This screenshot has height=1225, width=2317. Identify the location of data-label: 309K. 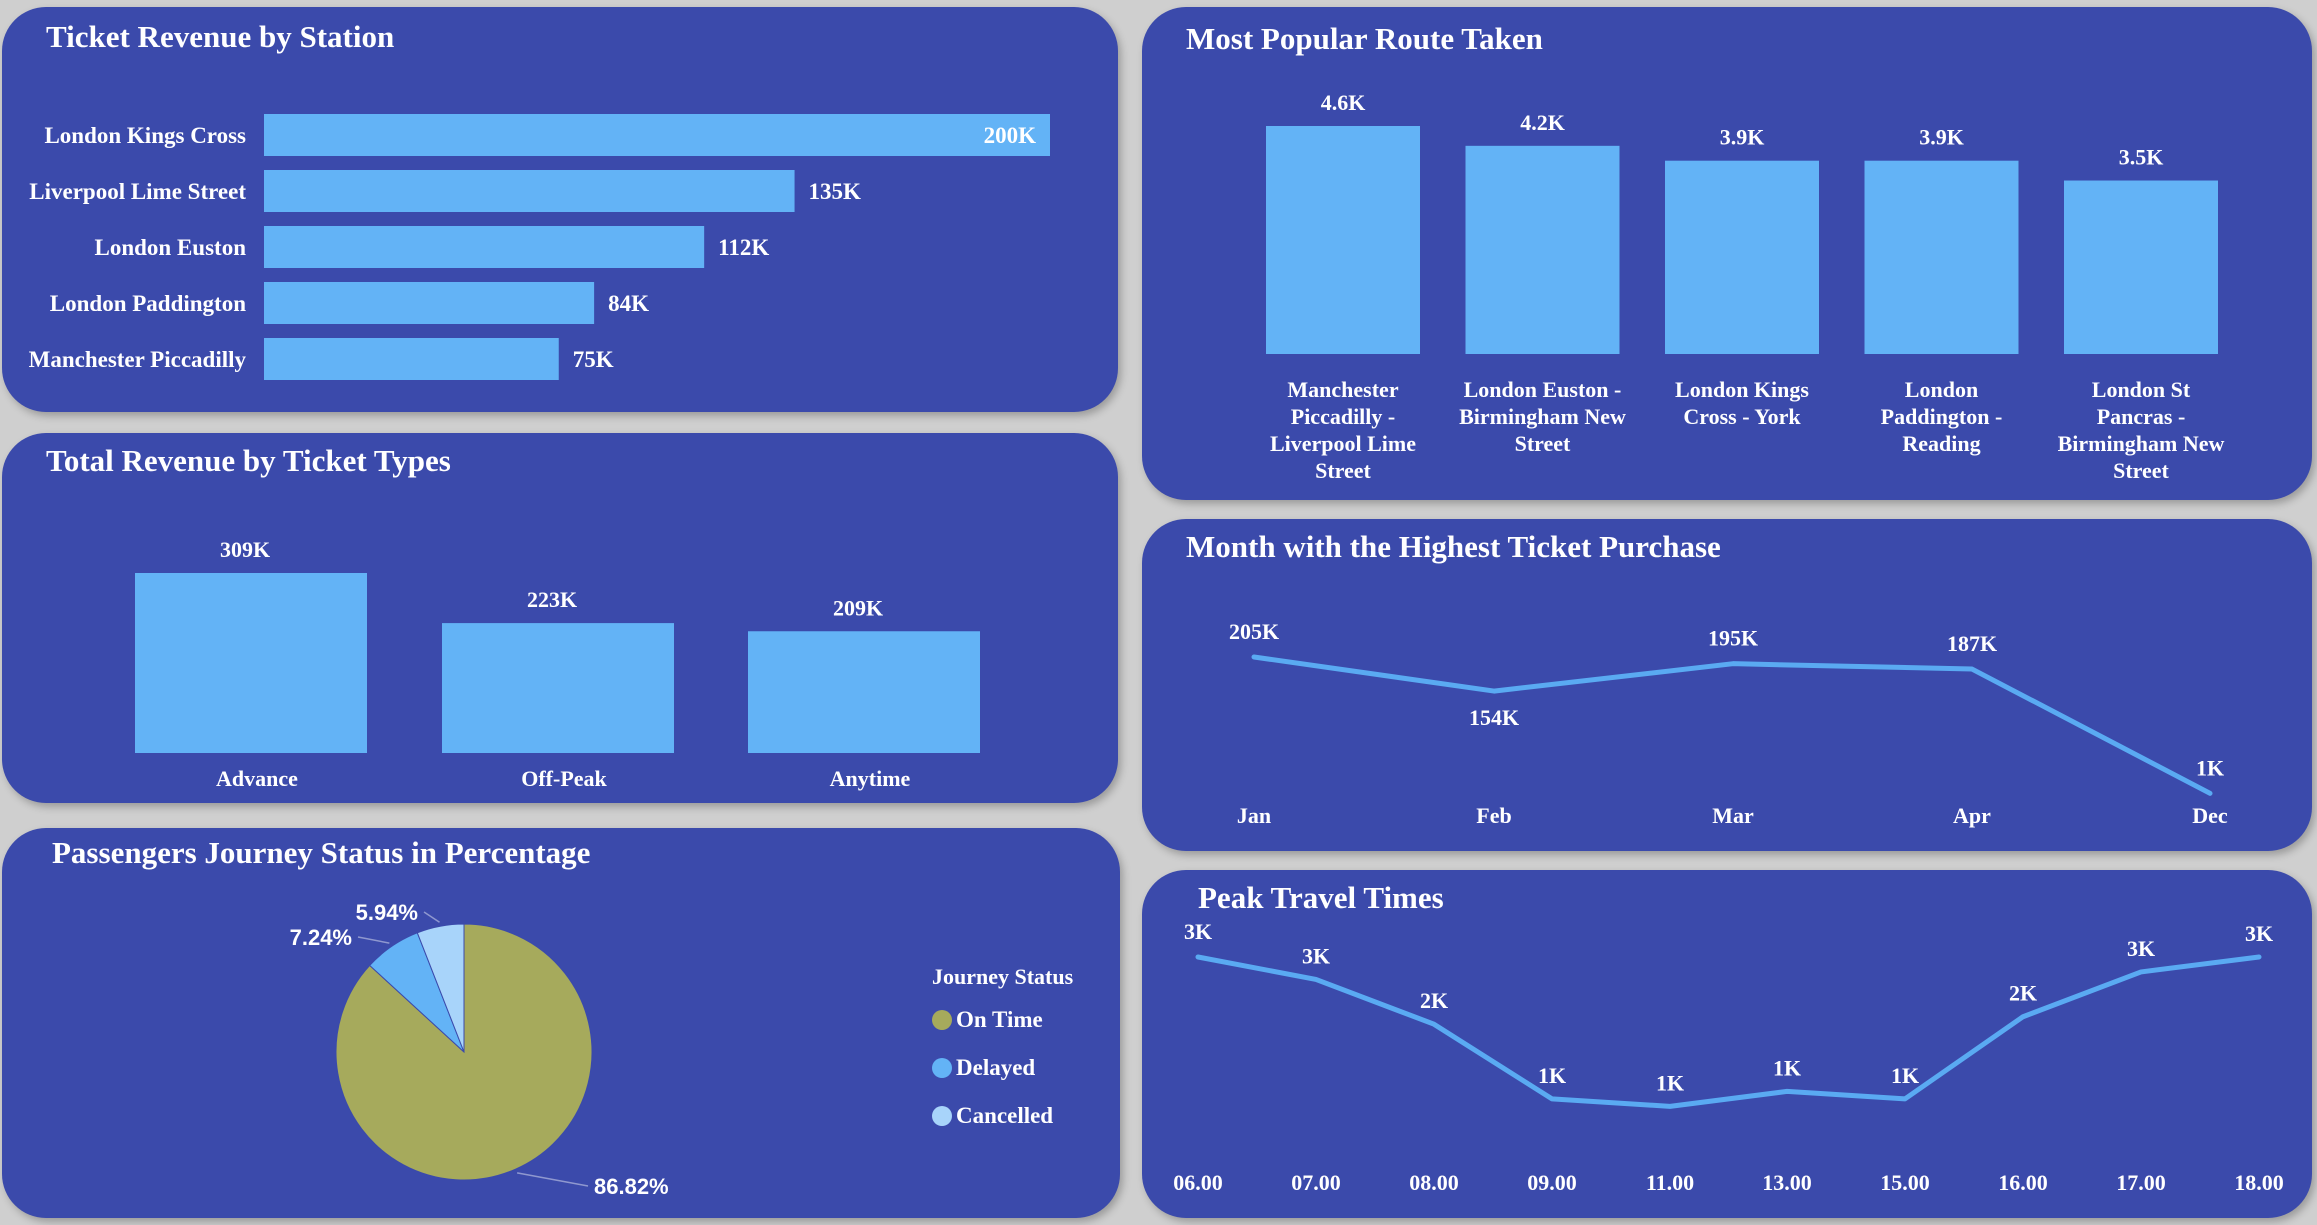
(245, 549).